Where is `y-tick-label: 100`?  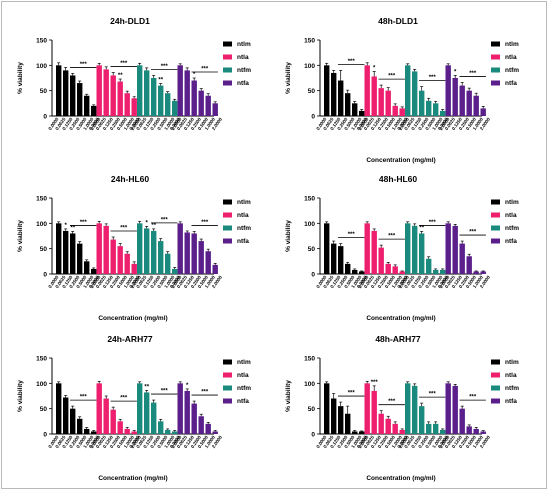 y-tick-label: 100 is located at coordinates (309, 66).